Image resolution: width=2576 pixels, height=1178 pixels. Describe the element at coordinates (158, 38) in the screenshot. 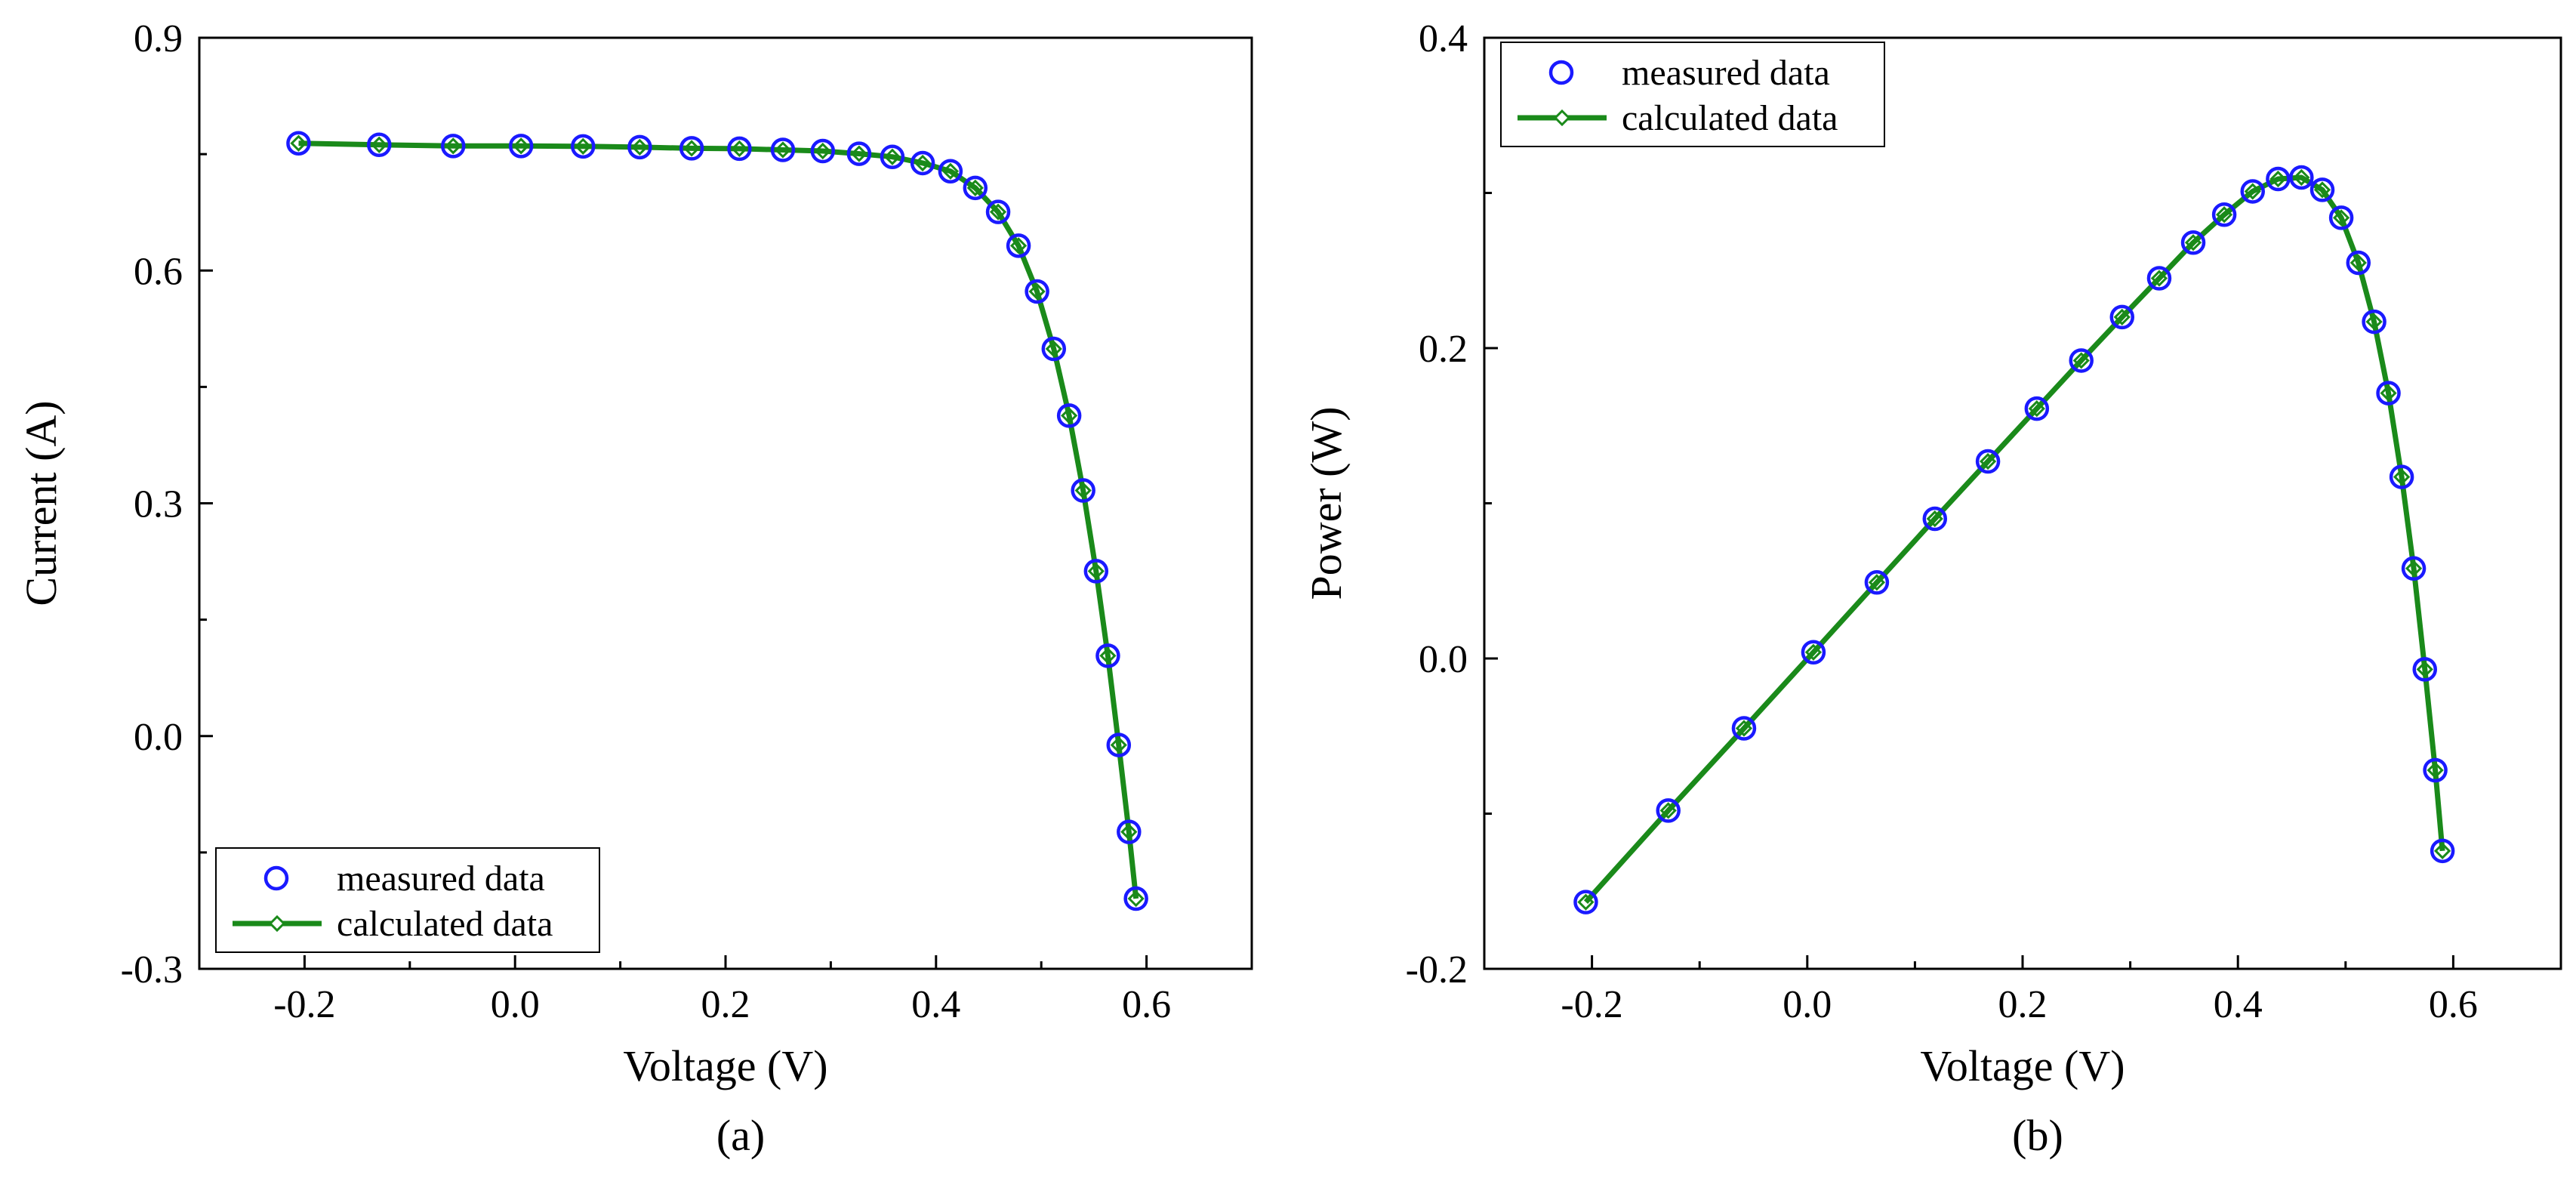

I see `y-tick-label: 0.9` at that location.